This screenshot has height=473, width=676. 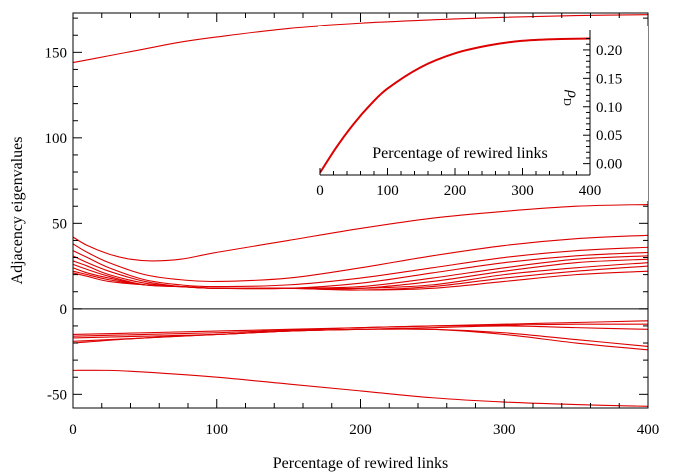 What do you see at coordinates (609, 136) in the screenshot?
I see `inset-y-tick-label: 0.05` at bounding box center [609, 136].